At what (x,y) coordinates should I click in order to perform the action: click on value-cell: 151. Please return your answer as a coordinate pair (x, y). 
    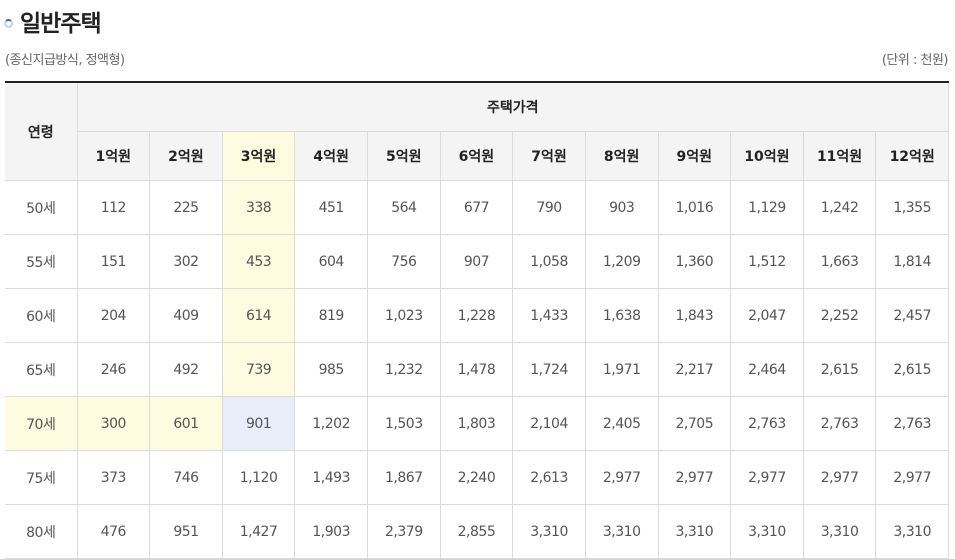
    Looking at the image, I should click on (113, 261).